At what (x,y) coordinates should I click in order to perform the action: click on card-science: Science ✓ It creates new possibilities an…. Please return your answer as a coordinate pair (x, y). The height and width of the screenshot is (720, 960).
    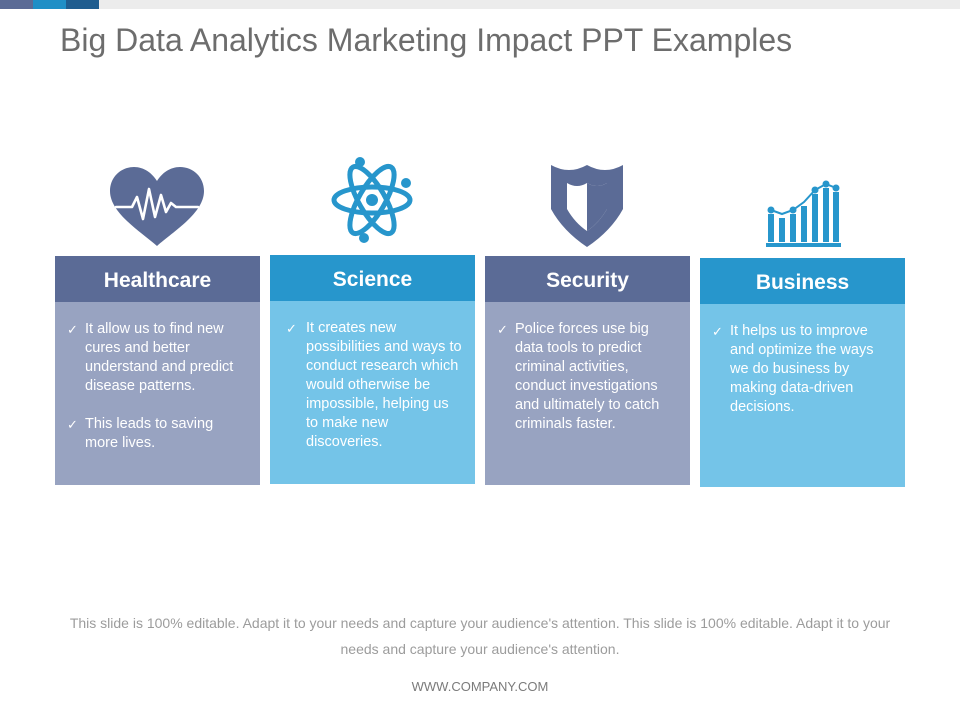
    Looking at the image, I should click on (372, 369).